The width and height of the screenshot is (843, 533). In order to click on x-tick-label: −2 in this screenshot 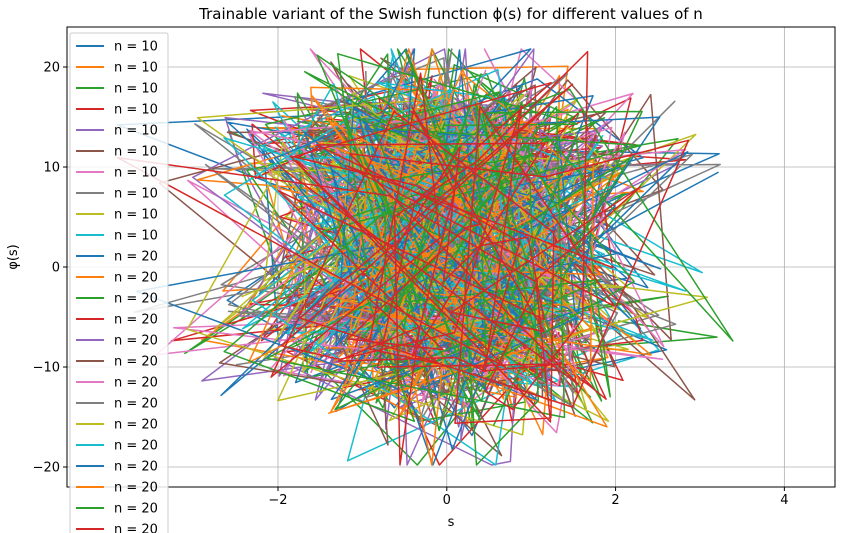, I will do `click(277, 500)`.